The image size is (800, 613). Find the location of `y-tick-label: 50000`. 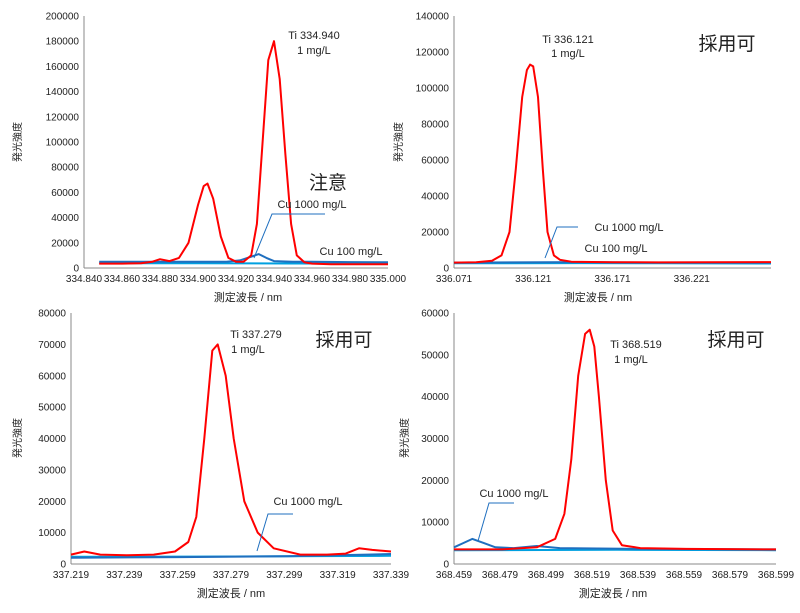

y-tick-label: 50000 is located at coordinates (52, 408).